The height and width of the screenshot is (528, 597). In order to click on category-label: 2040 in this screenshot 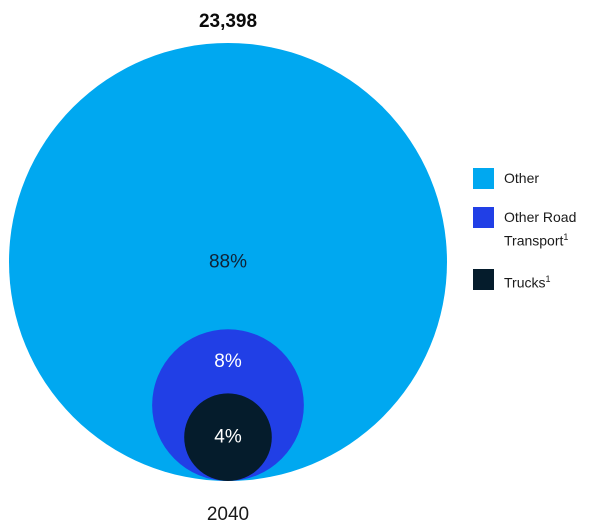, I will do `click(228, 514)`.